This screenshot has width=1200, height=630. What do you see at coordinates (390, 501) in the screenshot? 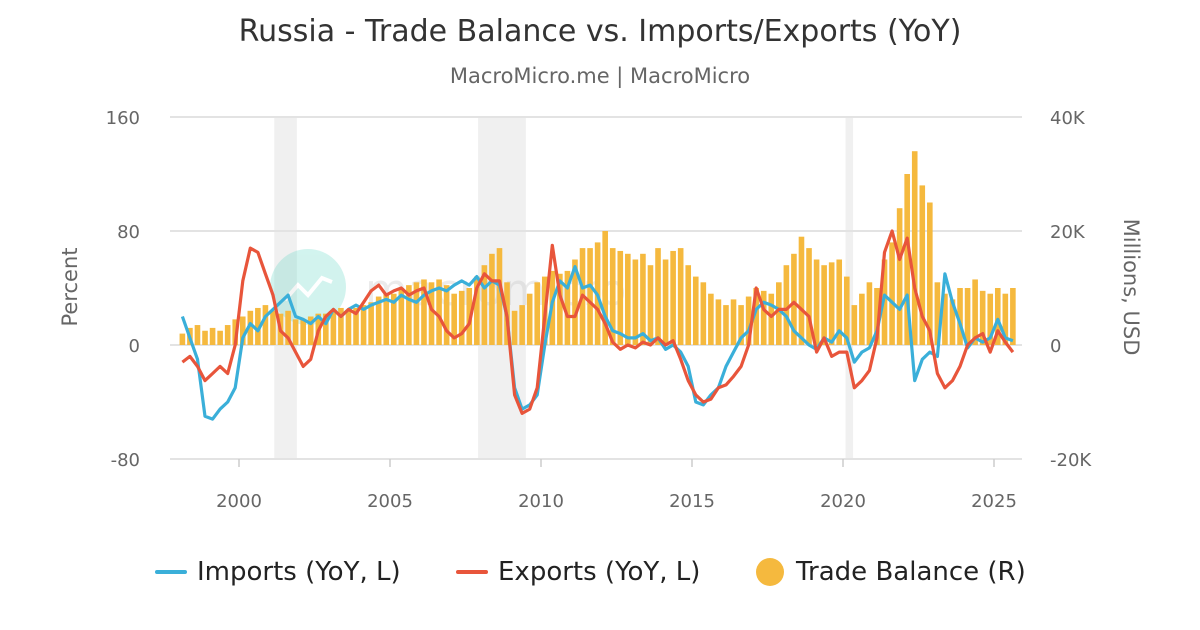
I see `x-tick-label: 2005` at bounding box center [390, 501].